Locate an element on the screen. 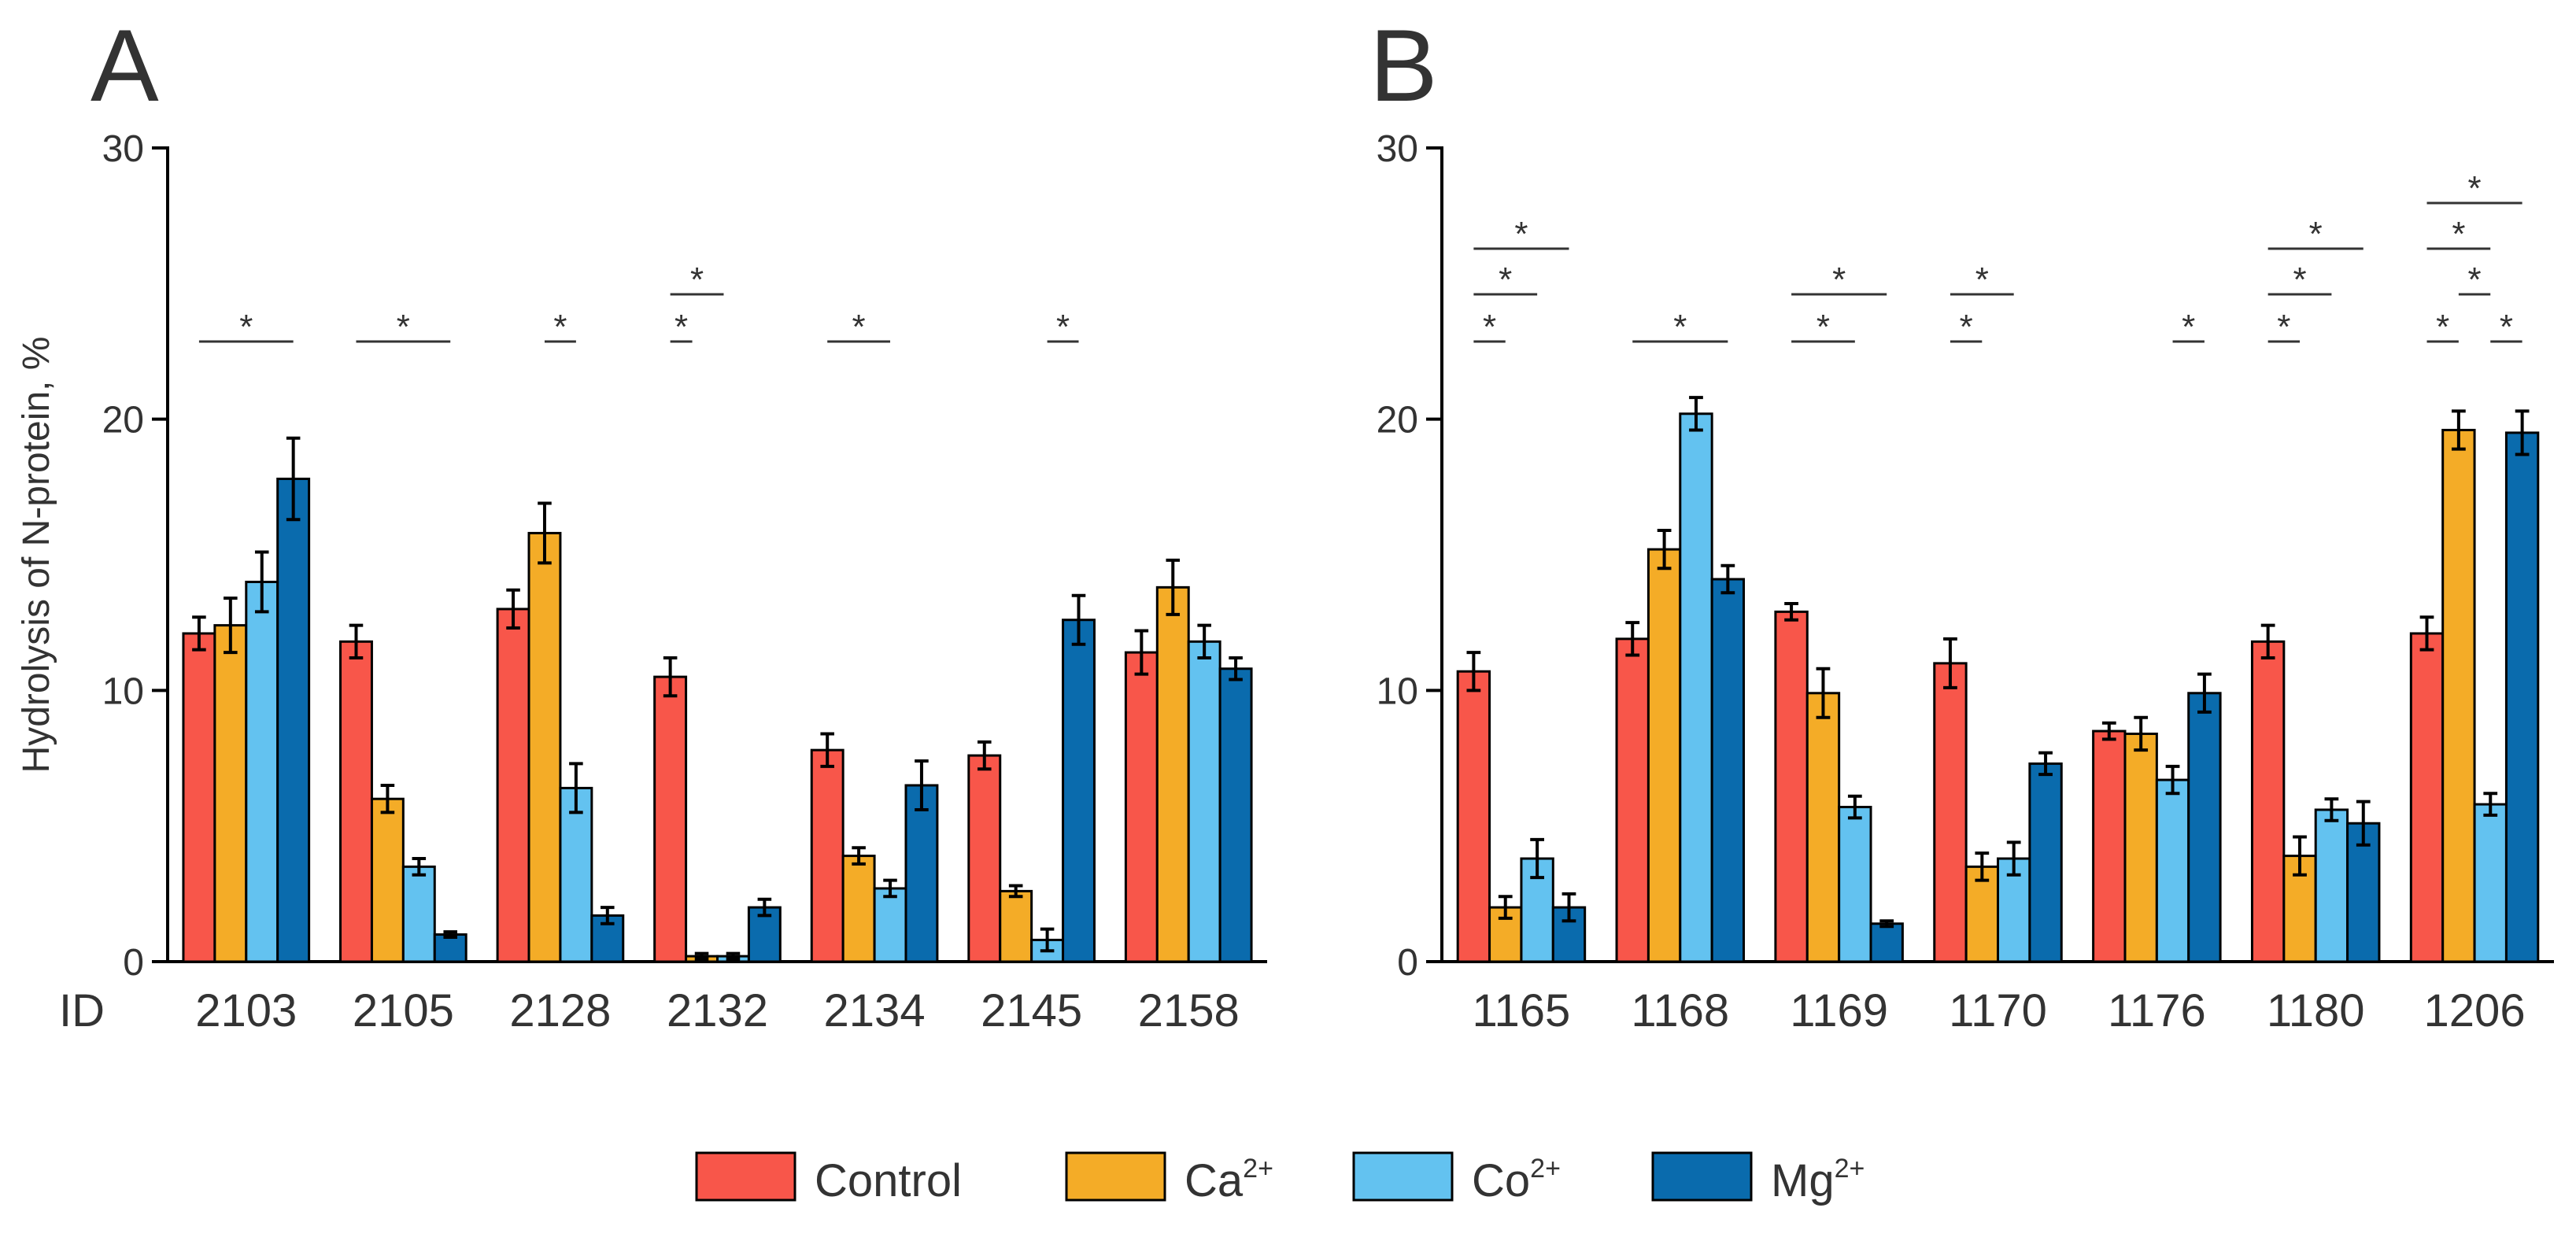 The image size is (2576, 1241). category-label: 2134 is located at coordinates (875, 1010).